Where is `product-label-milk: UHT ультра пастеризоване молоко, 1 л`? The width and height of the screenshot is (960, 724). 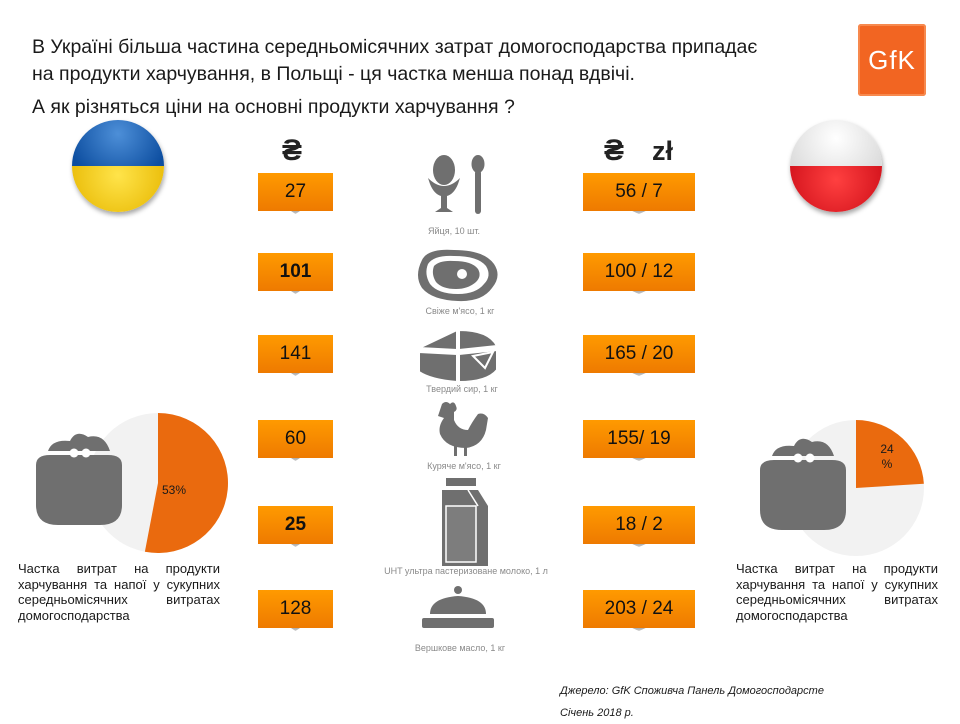
product-label-milk: UHT ультра пастеризоване молоко, 1 л is located at coordinates (466, 571).